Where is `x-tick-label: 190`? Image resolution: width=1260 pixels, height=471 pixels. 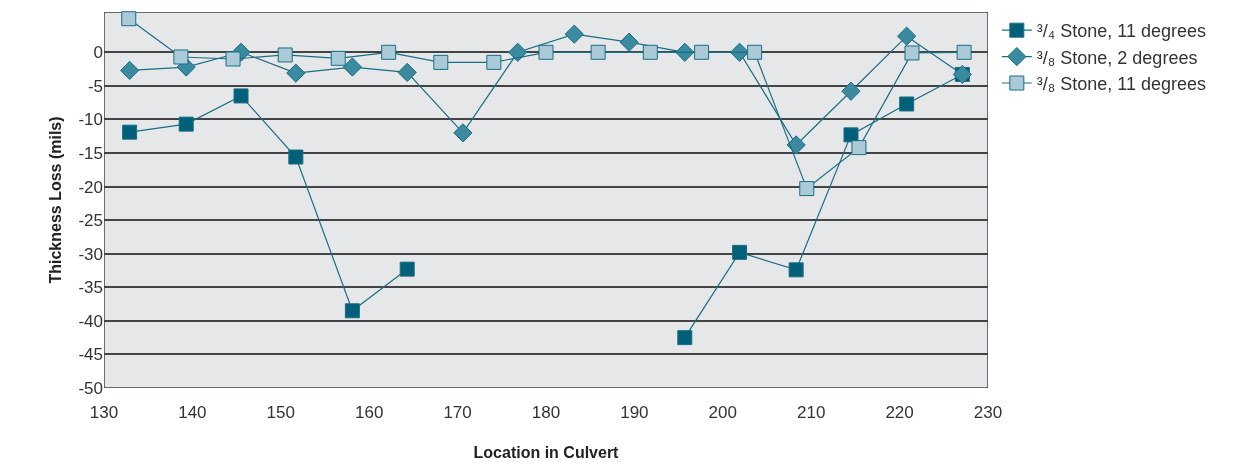 x-tick-label: 190 is located at coordinates (634, 412).